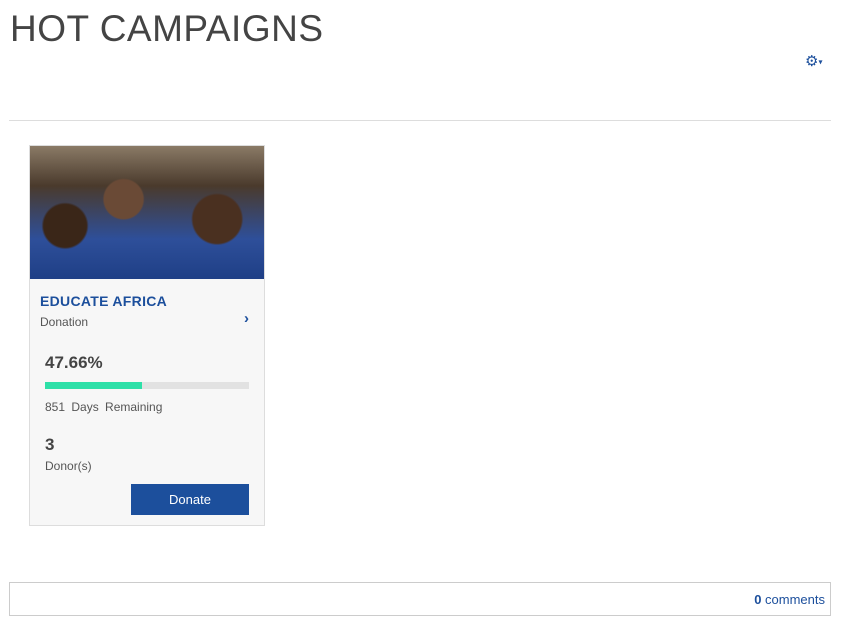  I want to click on comments-link: 0 comments, so click(789, 599).